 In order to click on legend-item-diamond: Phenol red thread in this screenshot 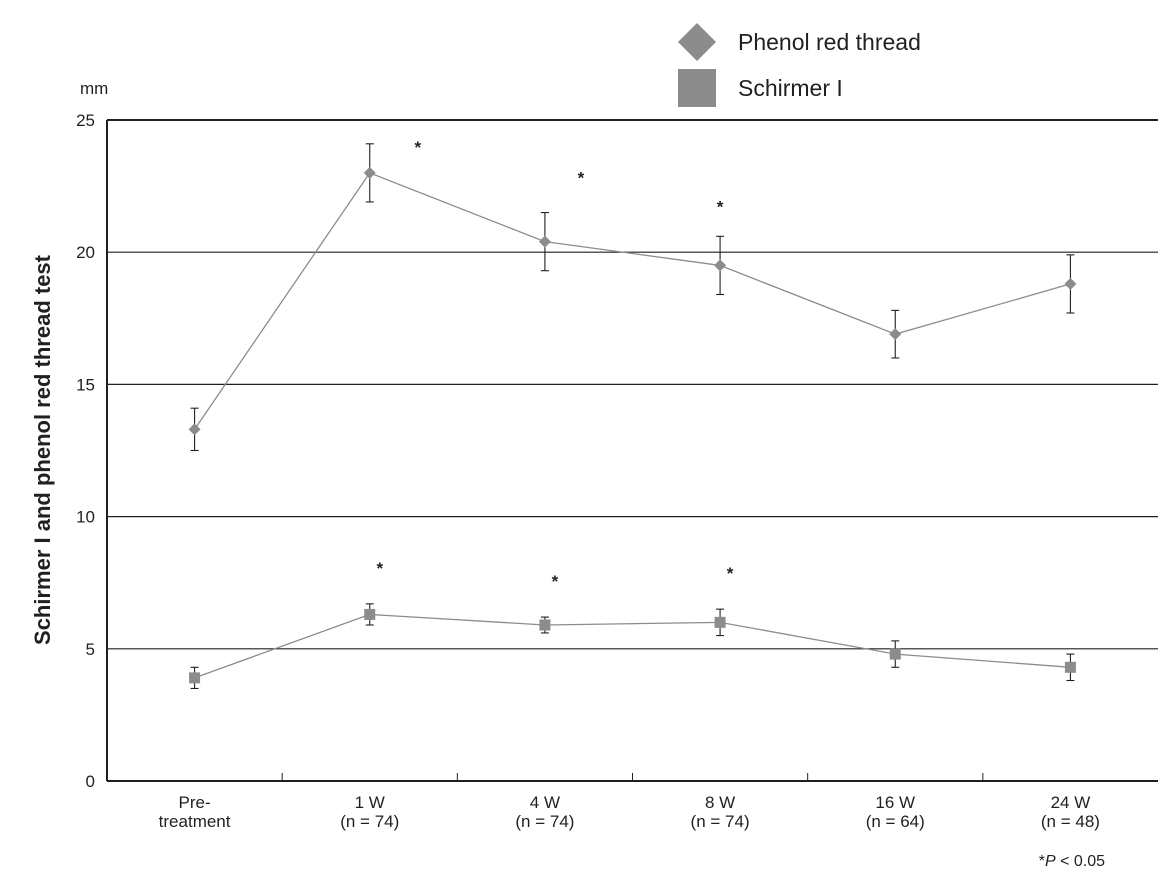, I will do `click(799, 42)`.